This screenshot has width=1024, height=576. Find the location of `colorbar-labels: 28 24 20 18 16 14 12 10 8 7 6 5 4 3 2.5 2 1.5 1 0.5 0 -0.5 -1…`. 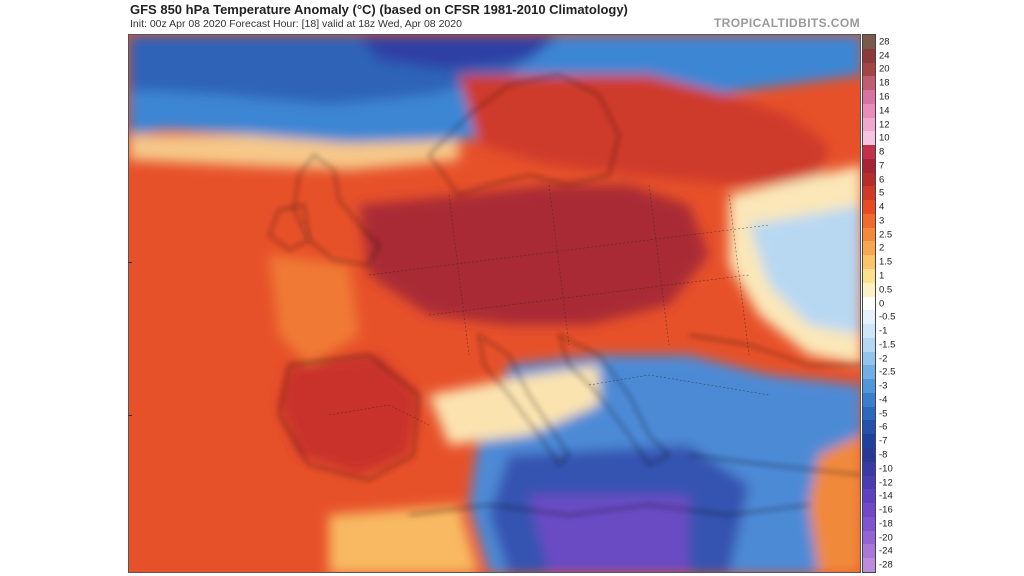

colorbar-labels: 28 24 20 18 16 14 12 10 8 7 6 5 4 3 2.5 2 1.5 1 0.5 0 -0.5 -1… is located at coordinates (899, 303).